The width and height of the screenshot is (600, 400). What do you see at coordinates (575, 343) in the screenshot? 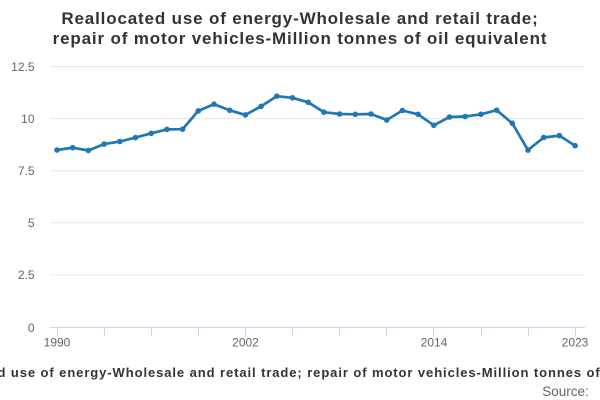
I see `svg-text: 2023` at bounding box center [575, 343].